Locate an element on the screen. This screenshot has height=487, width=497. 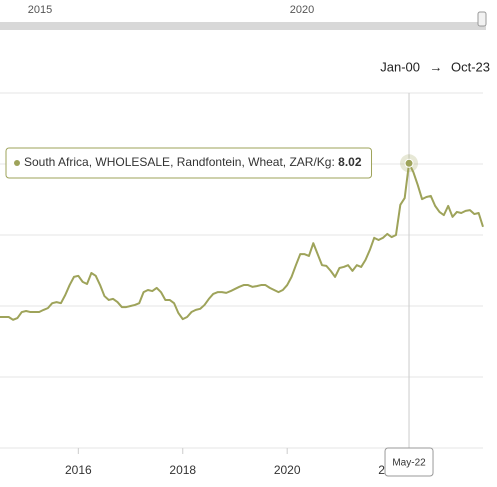
range-to: Oct-23 is located at coordinates (470, 66).